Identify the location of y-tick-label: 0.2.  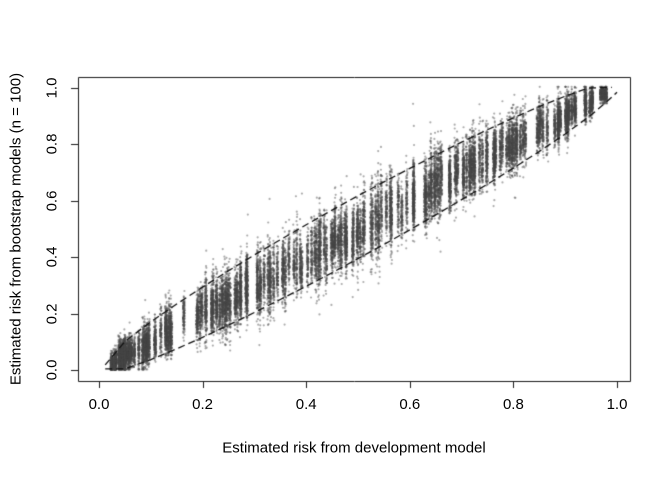
(52, 314).